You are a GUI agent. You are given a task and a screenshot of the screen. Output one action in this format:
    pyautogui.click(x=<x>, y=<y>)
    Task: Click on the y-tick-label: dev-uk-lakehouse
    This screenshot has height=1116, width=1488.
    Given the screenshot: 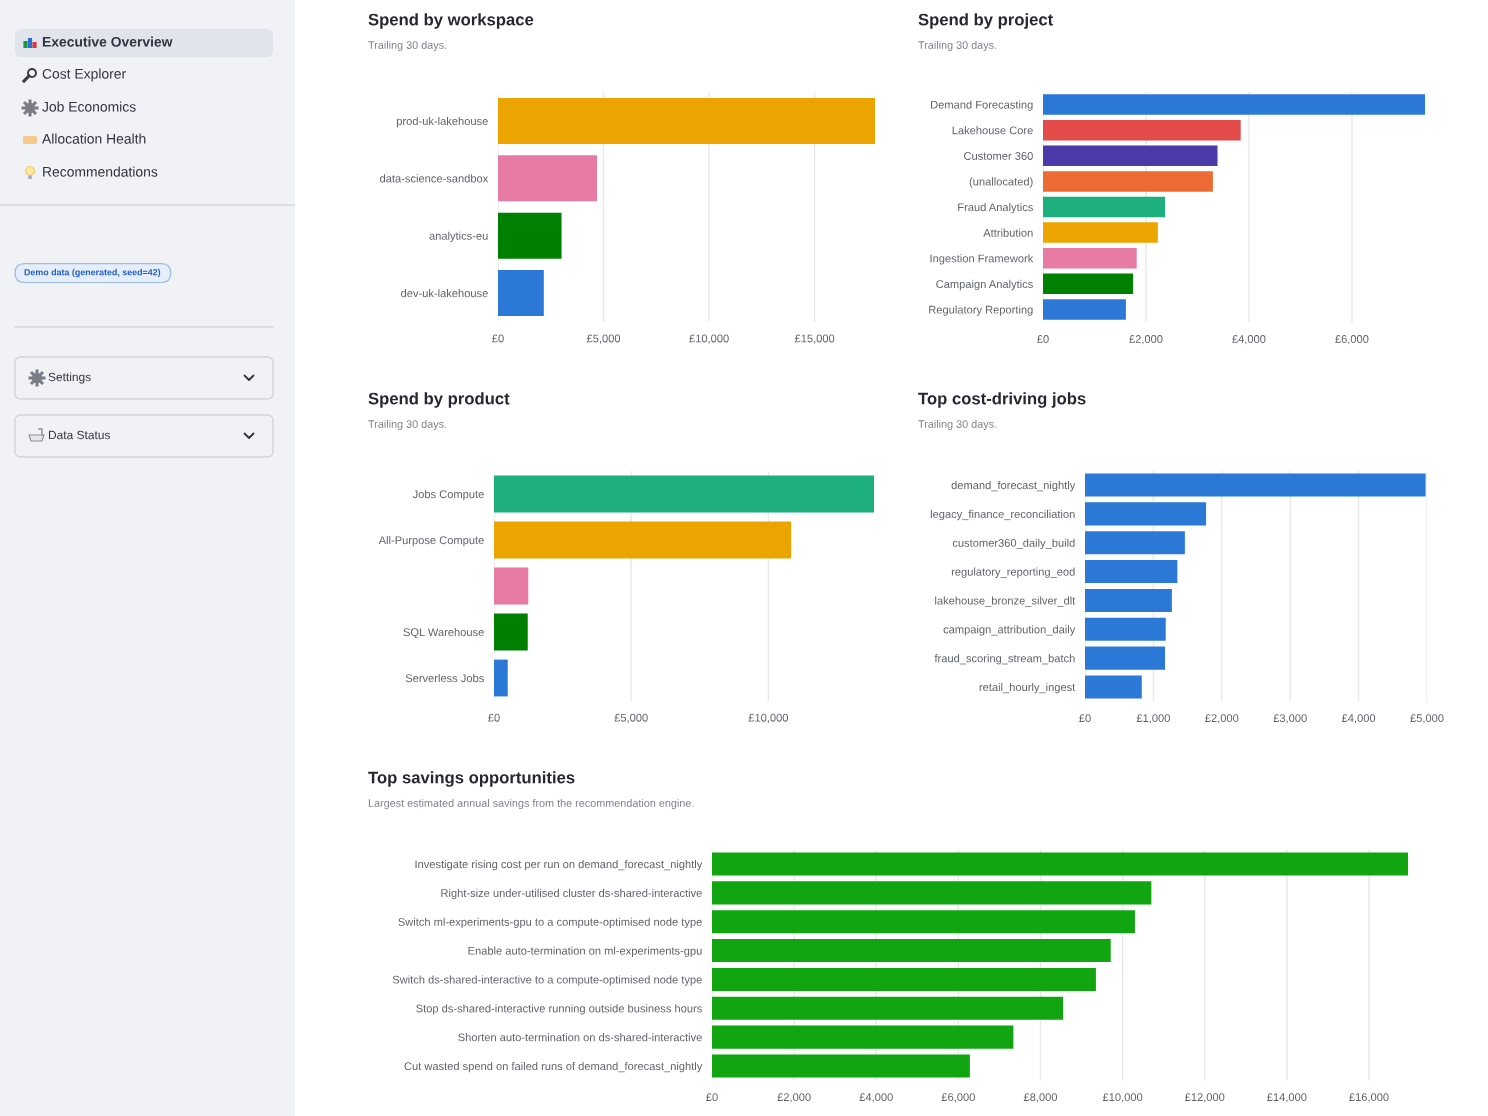 What is the action you would take?
    pyautogui.click(x=444, y=293)
    